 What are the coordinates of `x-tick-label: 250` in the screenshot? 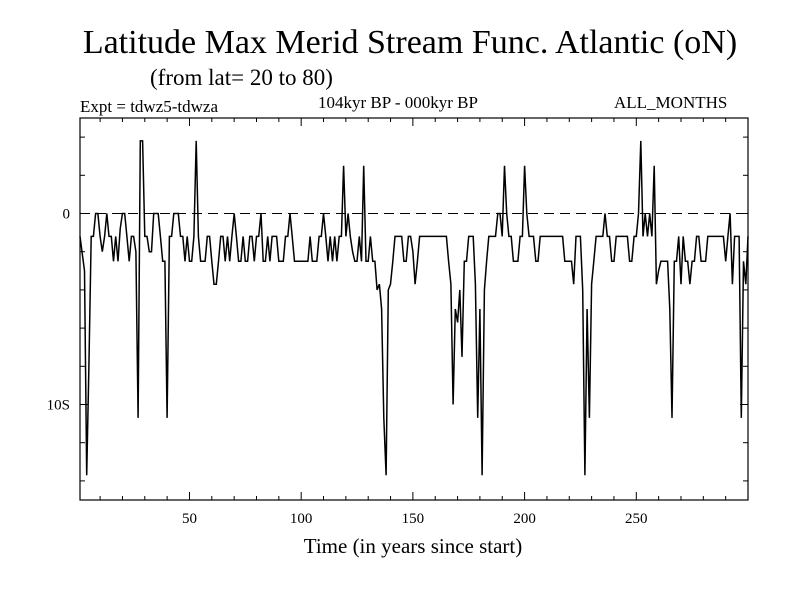 It's located at (636, 519).